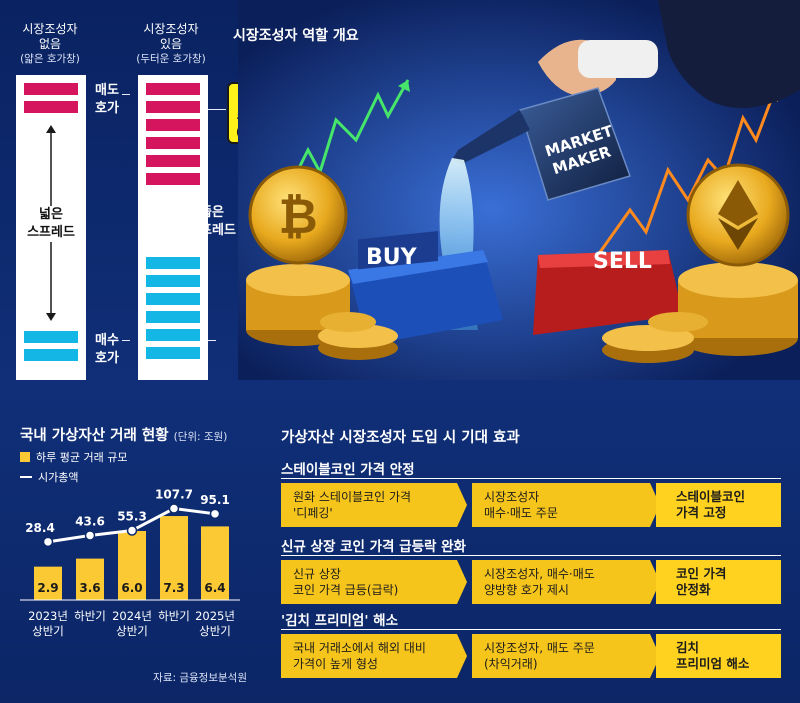 This screenshot has height=703, width=800. What do you see at coordinates (50, 59) in the screenshot?
I see `no-mm-subheader: (얇은 호가창)` at bounding box center [50, 59].